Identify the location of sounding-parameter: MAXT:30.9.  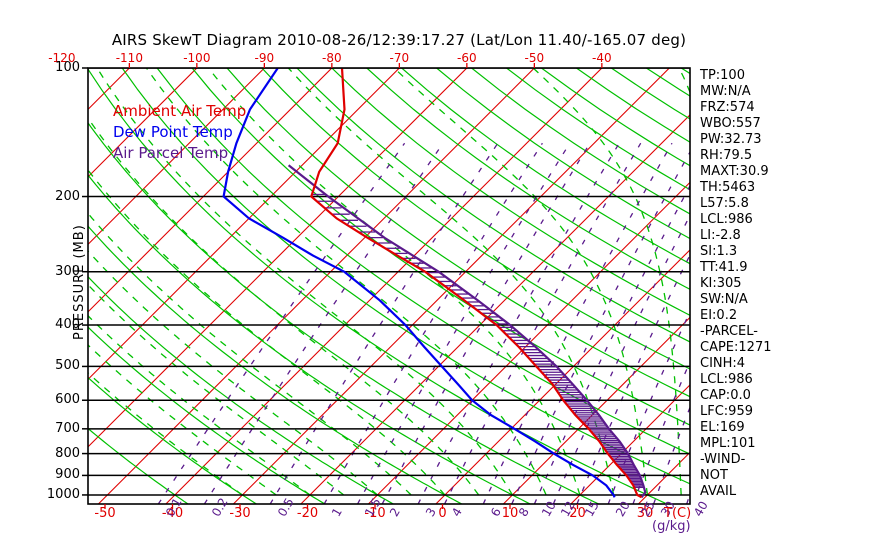
(734, 171).